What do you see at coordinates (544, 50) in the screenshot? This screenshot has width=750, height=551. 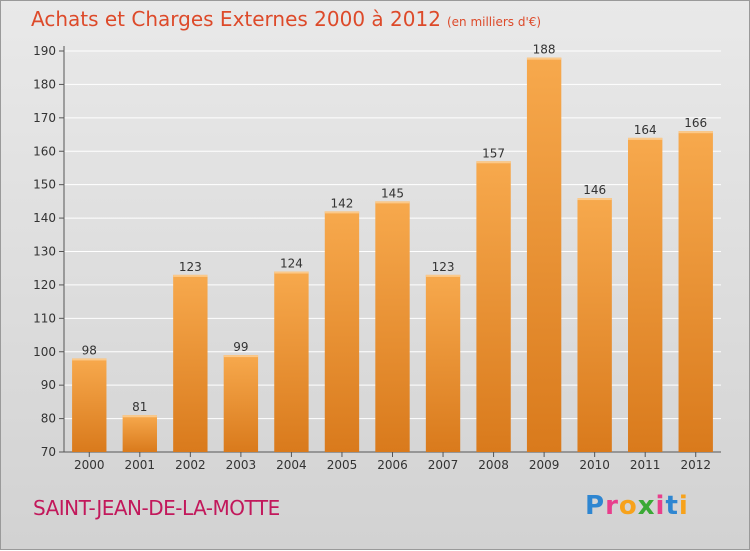 I see `value-label: 188` at bounding box center [544, 50].